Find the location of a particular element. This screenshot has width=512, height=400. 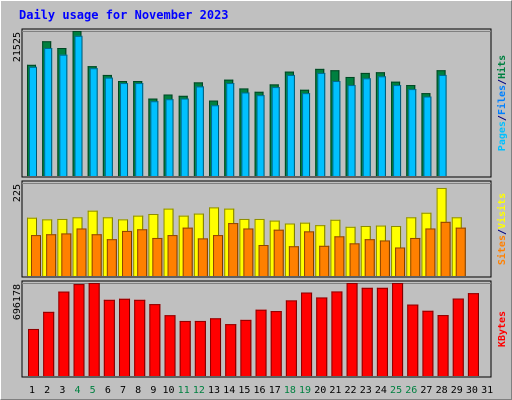

day-label: 14 is located at coordinates (229, 390).